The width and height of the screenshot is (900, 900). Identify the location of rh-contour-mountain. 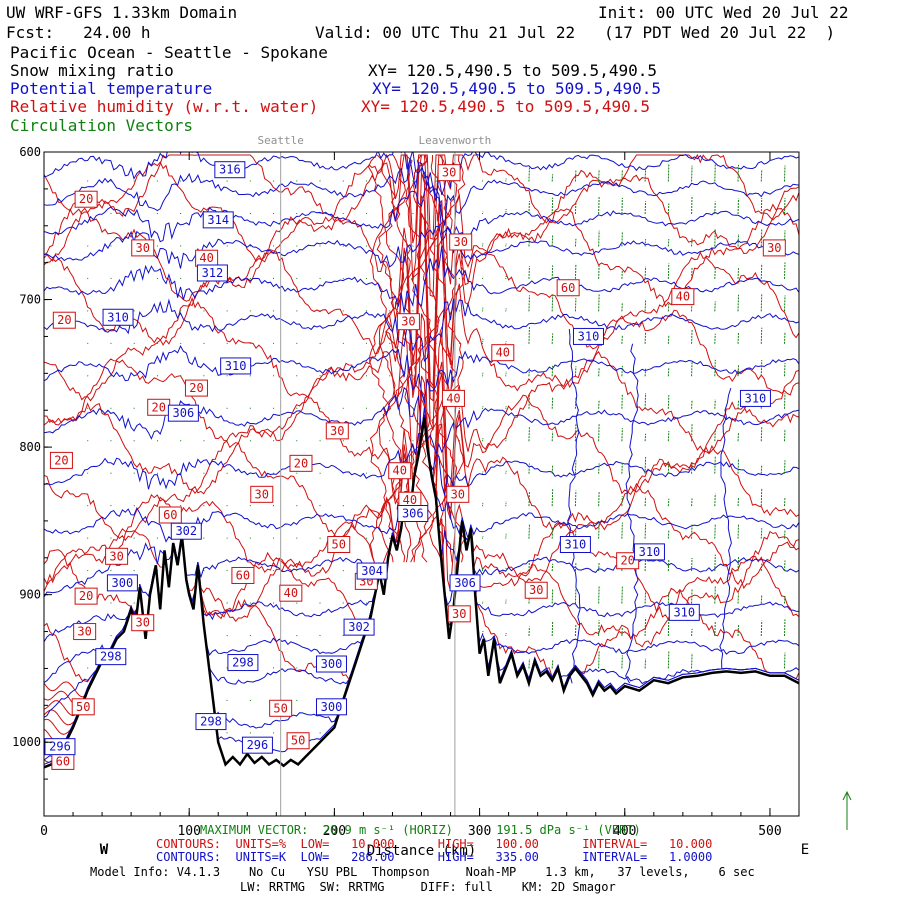
(430, 358).